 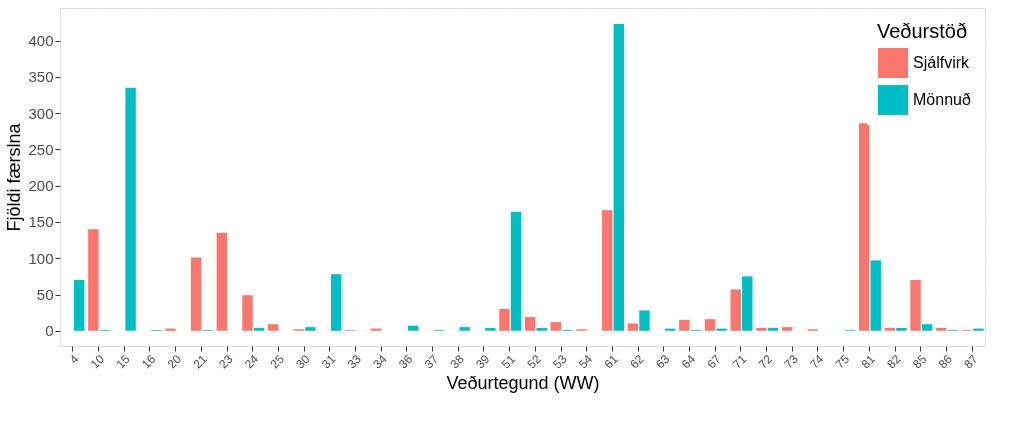 I want to click on x-tick-label: 82, so click(x=894, y=361).